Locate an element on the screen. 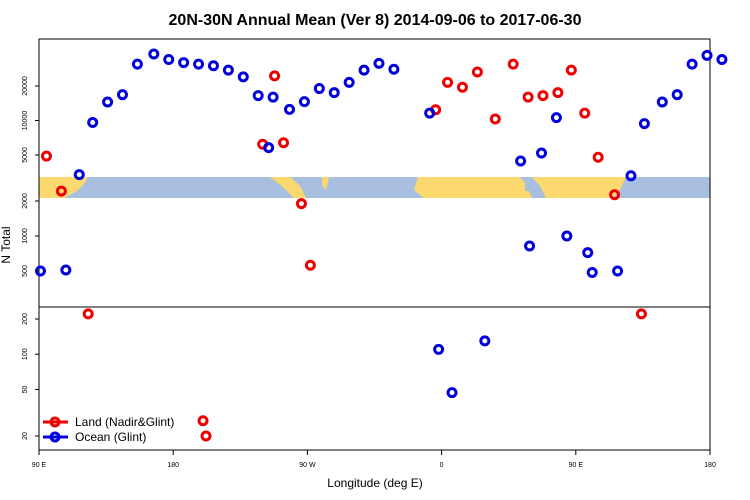 This screenshot has width=750, height=500. map-red-sea is located at coordinates (527, 184).